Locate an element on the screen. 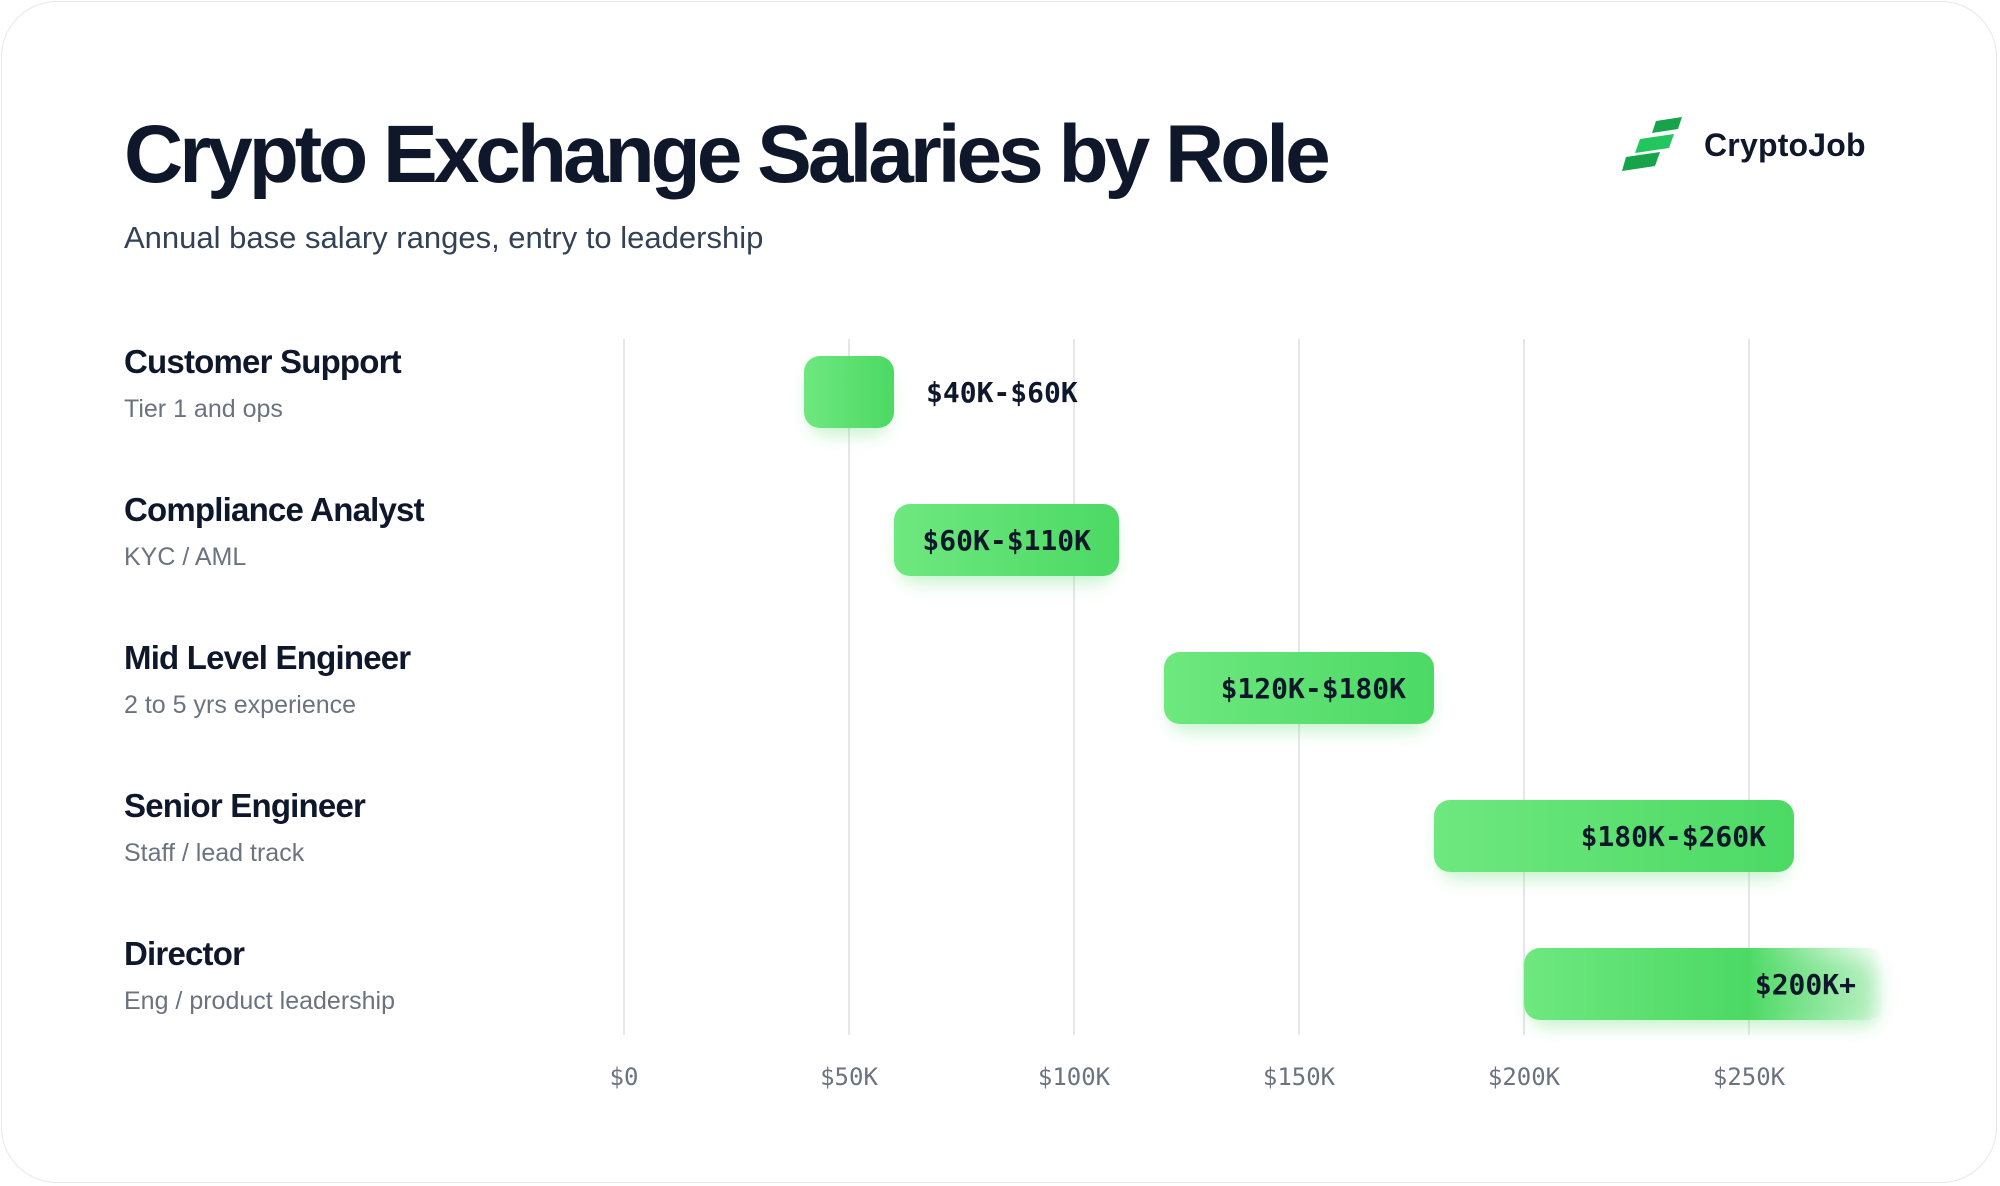 This screenshot has width=2000, height=1186. x-tick-label: $0 is located at coordinates (624, 1077).